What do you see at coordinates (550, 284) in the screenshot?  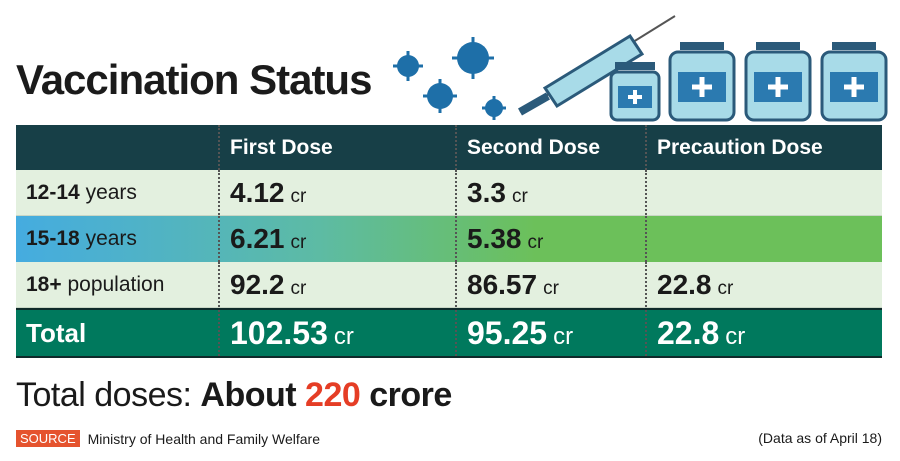 I see `second-dose-cell: 86.57 cr` at bounding box center [550, 284].